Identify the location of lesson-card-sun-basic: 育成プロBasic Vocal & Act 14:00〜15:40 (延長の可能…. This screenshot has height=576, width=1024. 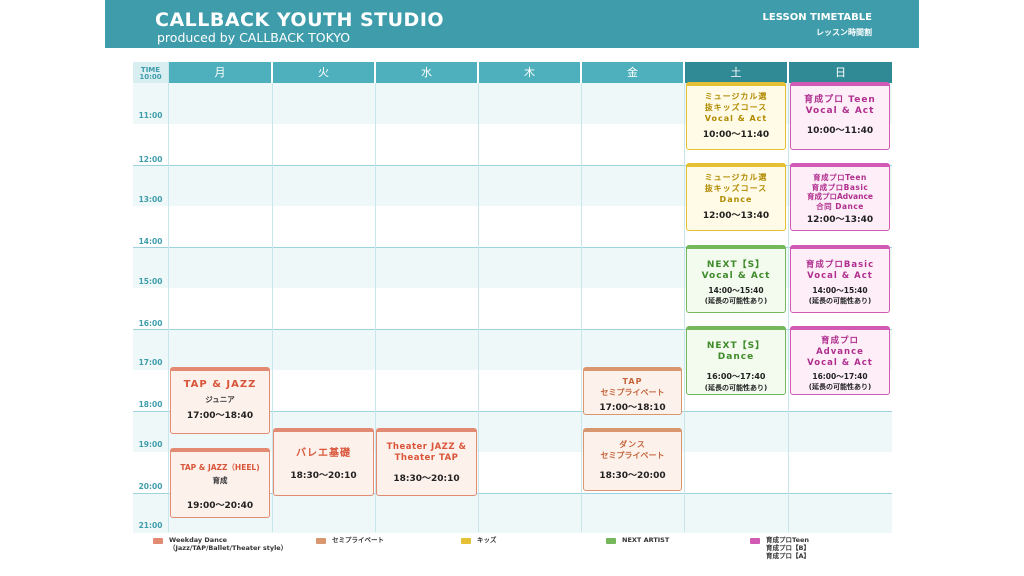
(840, 279).